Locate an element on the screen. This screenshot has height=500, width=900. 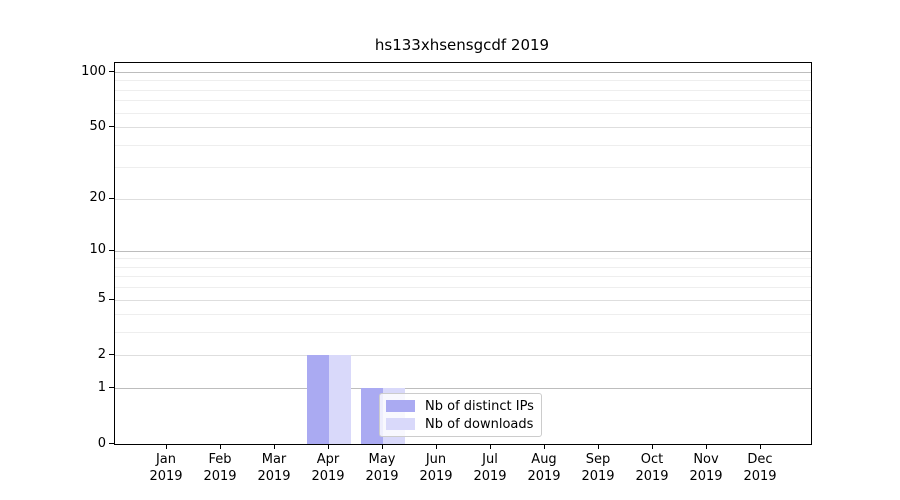
legend: Nb of distinct IPs Nb of downloads is located at coordinates (460, 415).